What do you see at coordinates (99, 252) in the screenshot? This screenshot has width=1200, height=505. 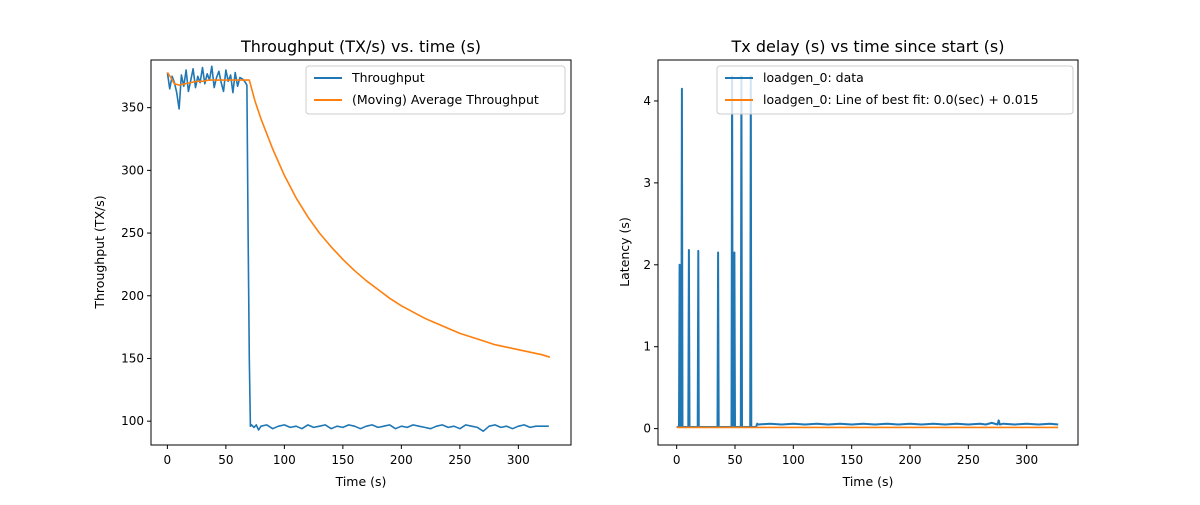 I see `y-axis-label: Throughput (TX/s)` at bounding box center [99, 252].